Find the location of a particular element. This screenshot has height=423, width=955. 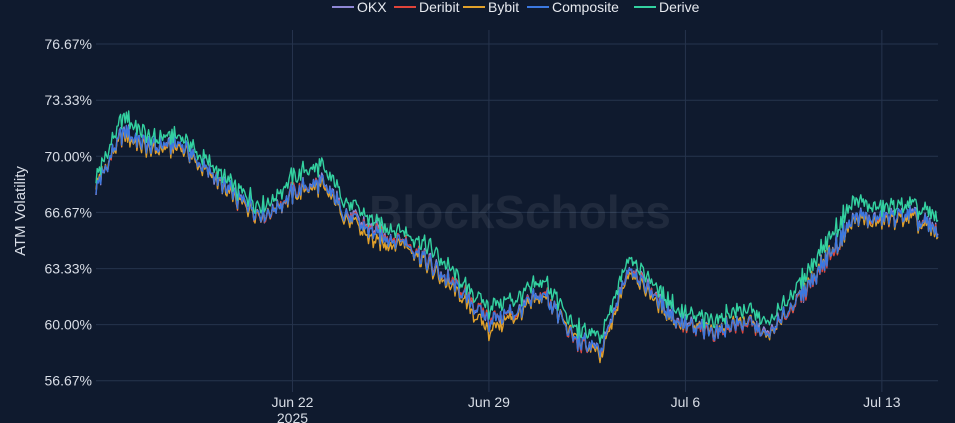

legend-item-composite: Composite is located at coordinates (573, 7).